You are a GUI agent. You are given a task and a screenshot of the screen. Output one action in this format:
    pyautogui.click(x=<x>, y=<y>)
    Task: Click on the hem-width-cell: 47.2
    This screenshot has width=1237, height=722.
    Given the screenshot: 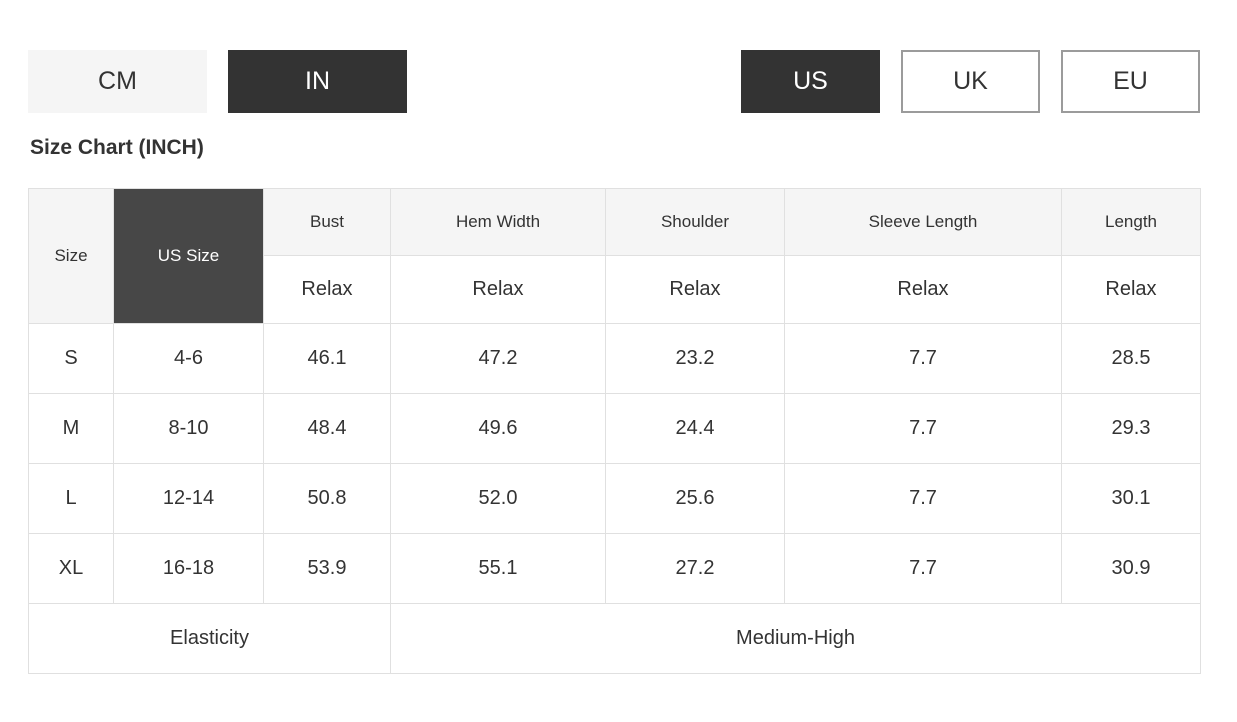 What is the action you would take?
    pyautogui.click(x=498, y=358)
    